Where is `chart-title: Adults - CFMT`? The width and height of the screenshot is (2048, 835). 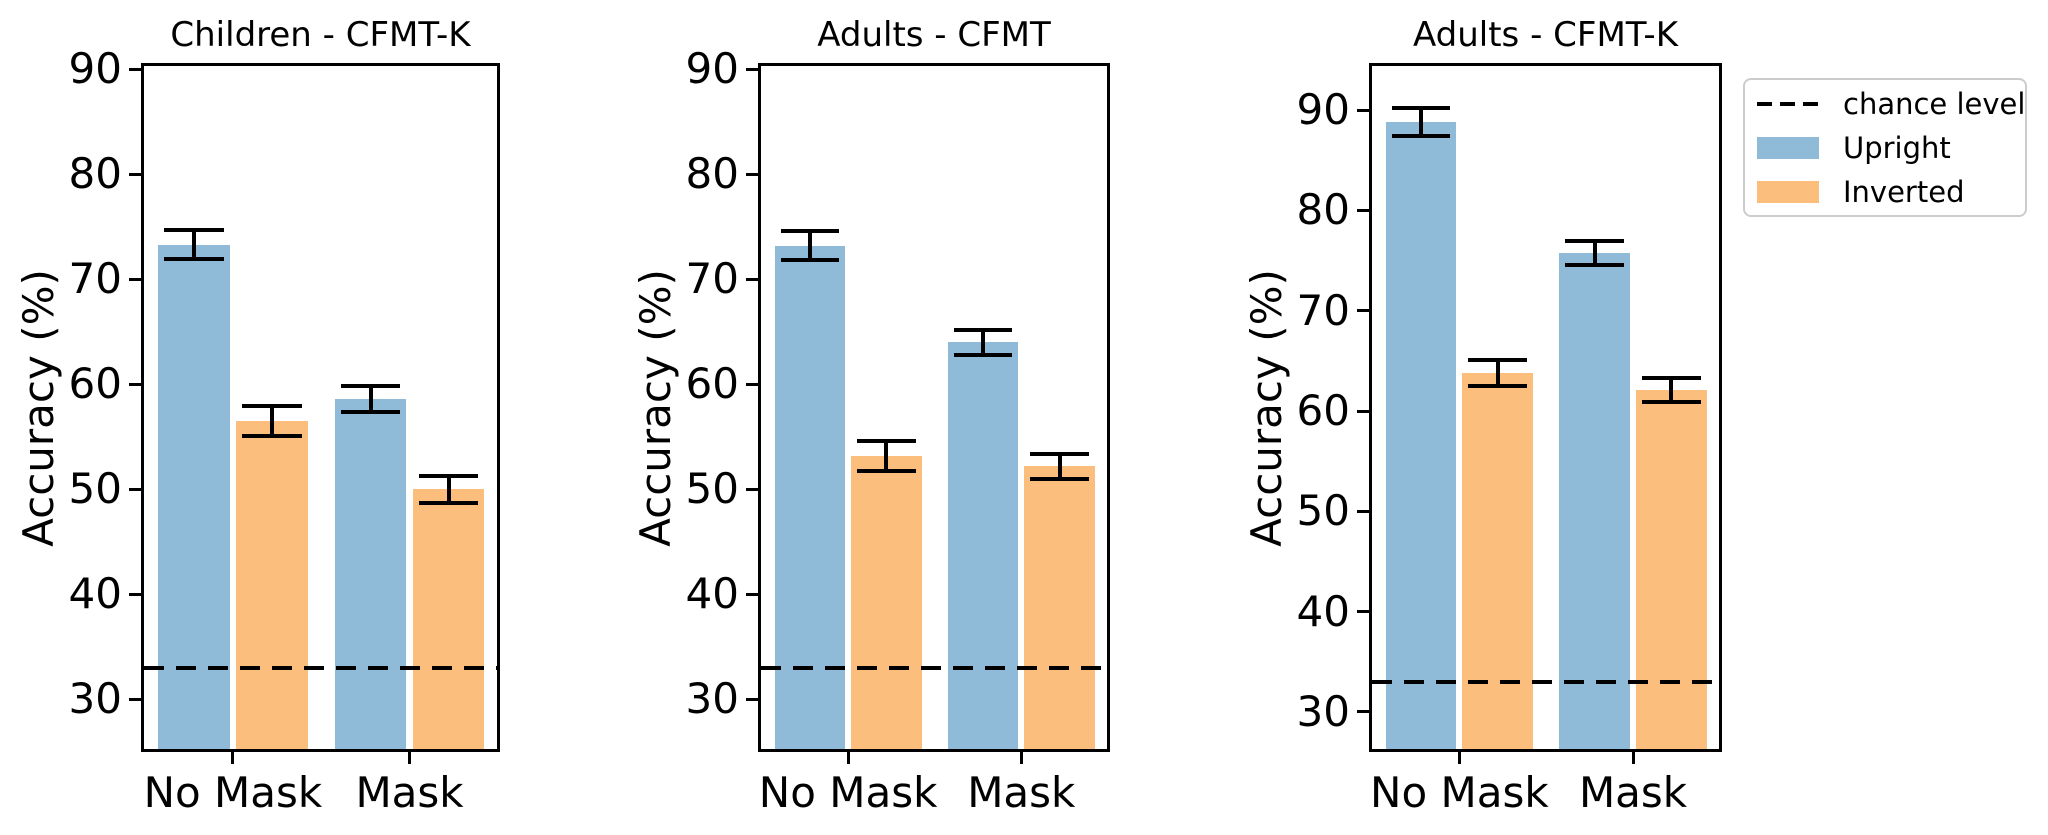
chart-title: Adults - CFMT is located at coordinates (934, 35).